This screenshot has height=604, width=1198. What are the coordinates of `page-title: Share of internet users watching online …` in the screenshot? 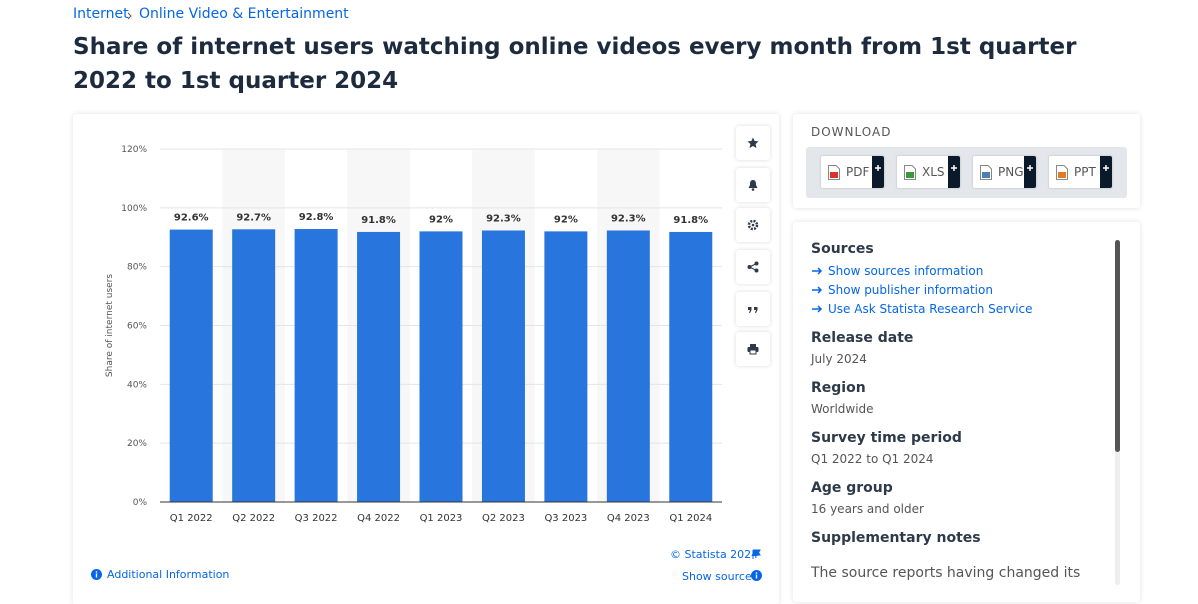 It's located at (575, 64).